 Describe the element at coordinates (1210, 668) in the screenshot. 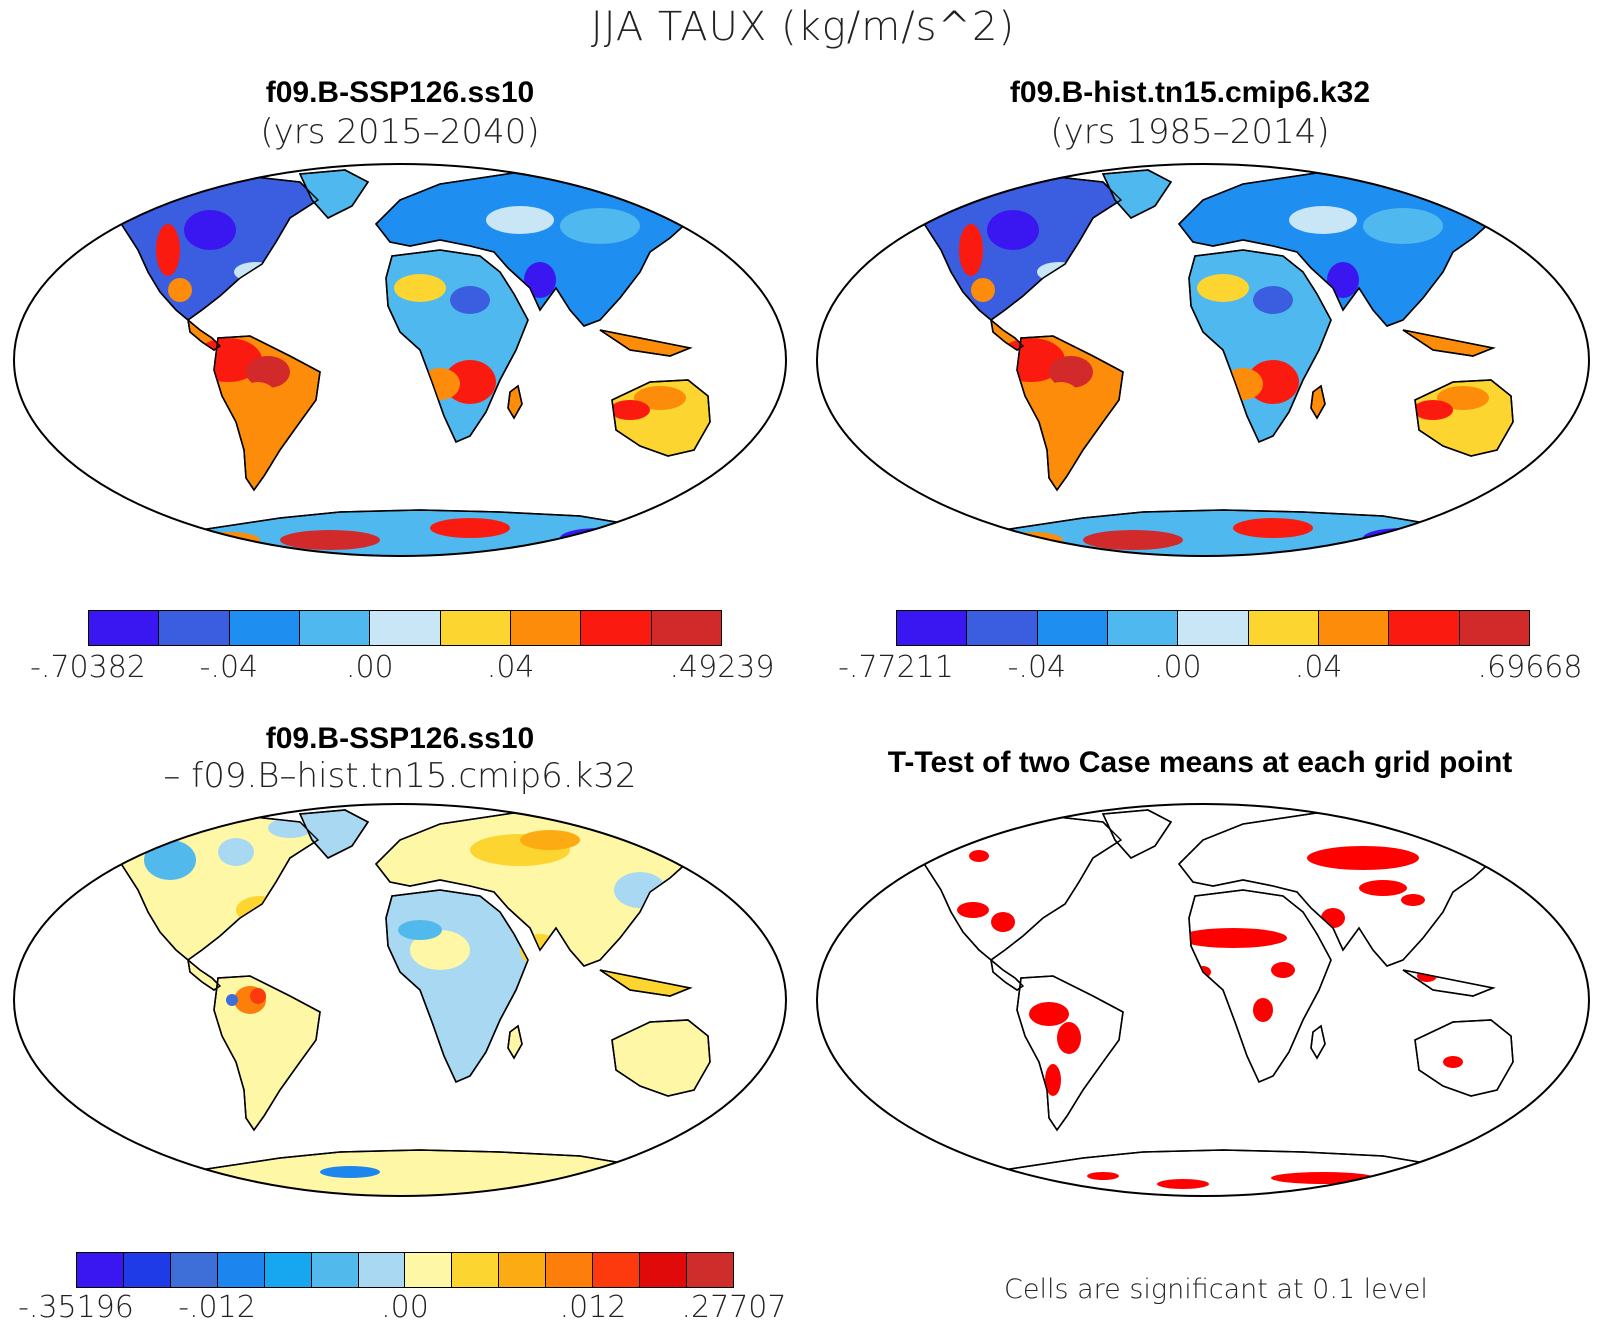

I see `panel-2-colorbar-ticks: -.77211 -.04 .00 .04 .69668` at that location.